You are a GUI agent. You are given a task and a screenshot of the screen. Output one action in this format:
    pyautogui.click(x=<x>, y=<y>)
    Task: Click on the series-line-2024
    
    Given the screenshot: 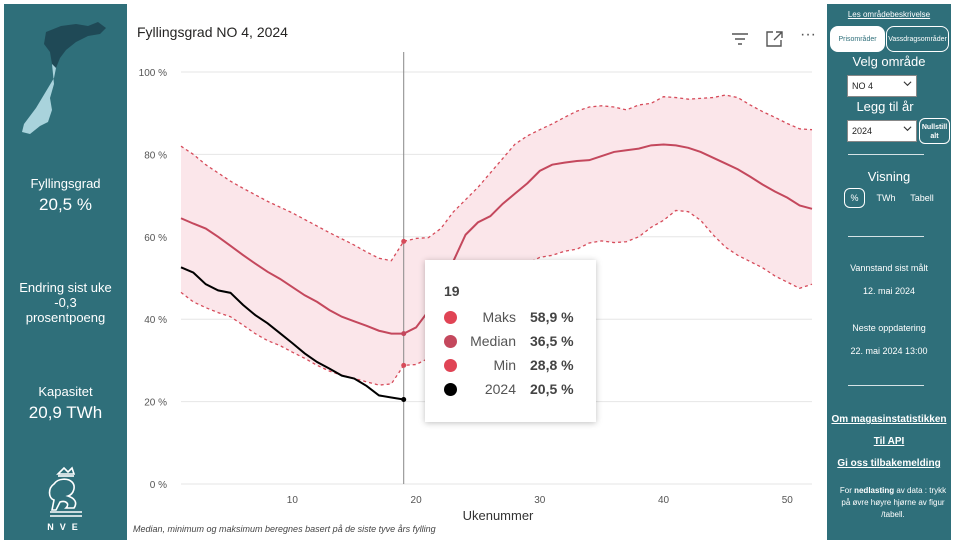 What is the action you would take?
    pyautogui.click(x=292, y=333)
    